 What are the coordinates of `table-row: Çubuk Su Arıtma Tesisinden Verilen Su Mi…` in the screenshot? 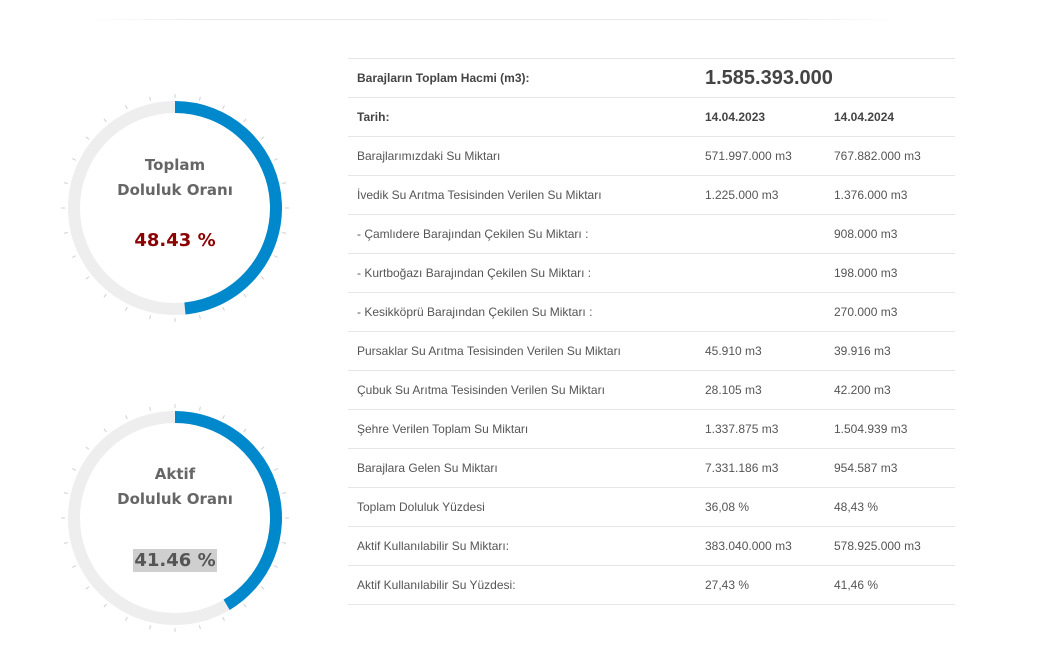 It's located at (651, 390).